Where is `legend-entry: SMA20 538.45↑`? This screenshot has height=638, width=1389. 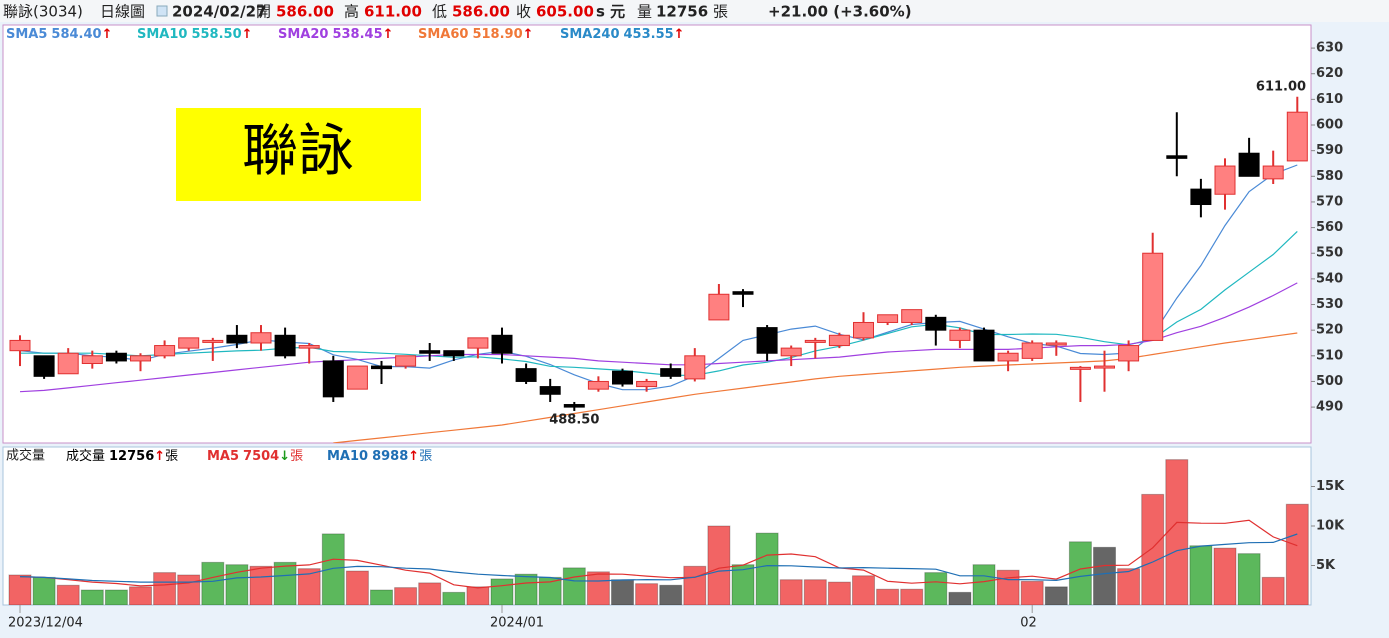 legend-entry: SMA20 538.45↑ is located at coordinates (336, 34).